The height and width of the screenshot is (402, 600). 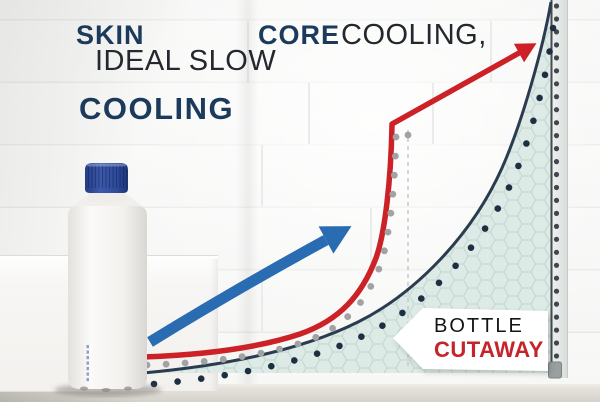 What do you see at coordinates (335, 240) in the screenshot?
I see `blue-arrowhead-icon` at bounding box center [335, 240].